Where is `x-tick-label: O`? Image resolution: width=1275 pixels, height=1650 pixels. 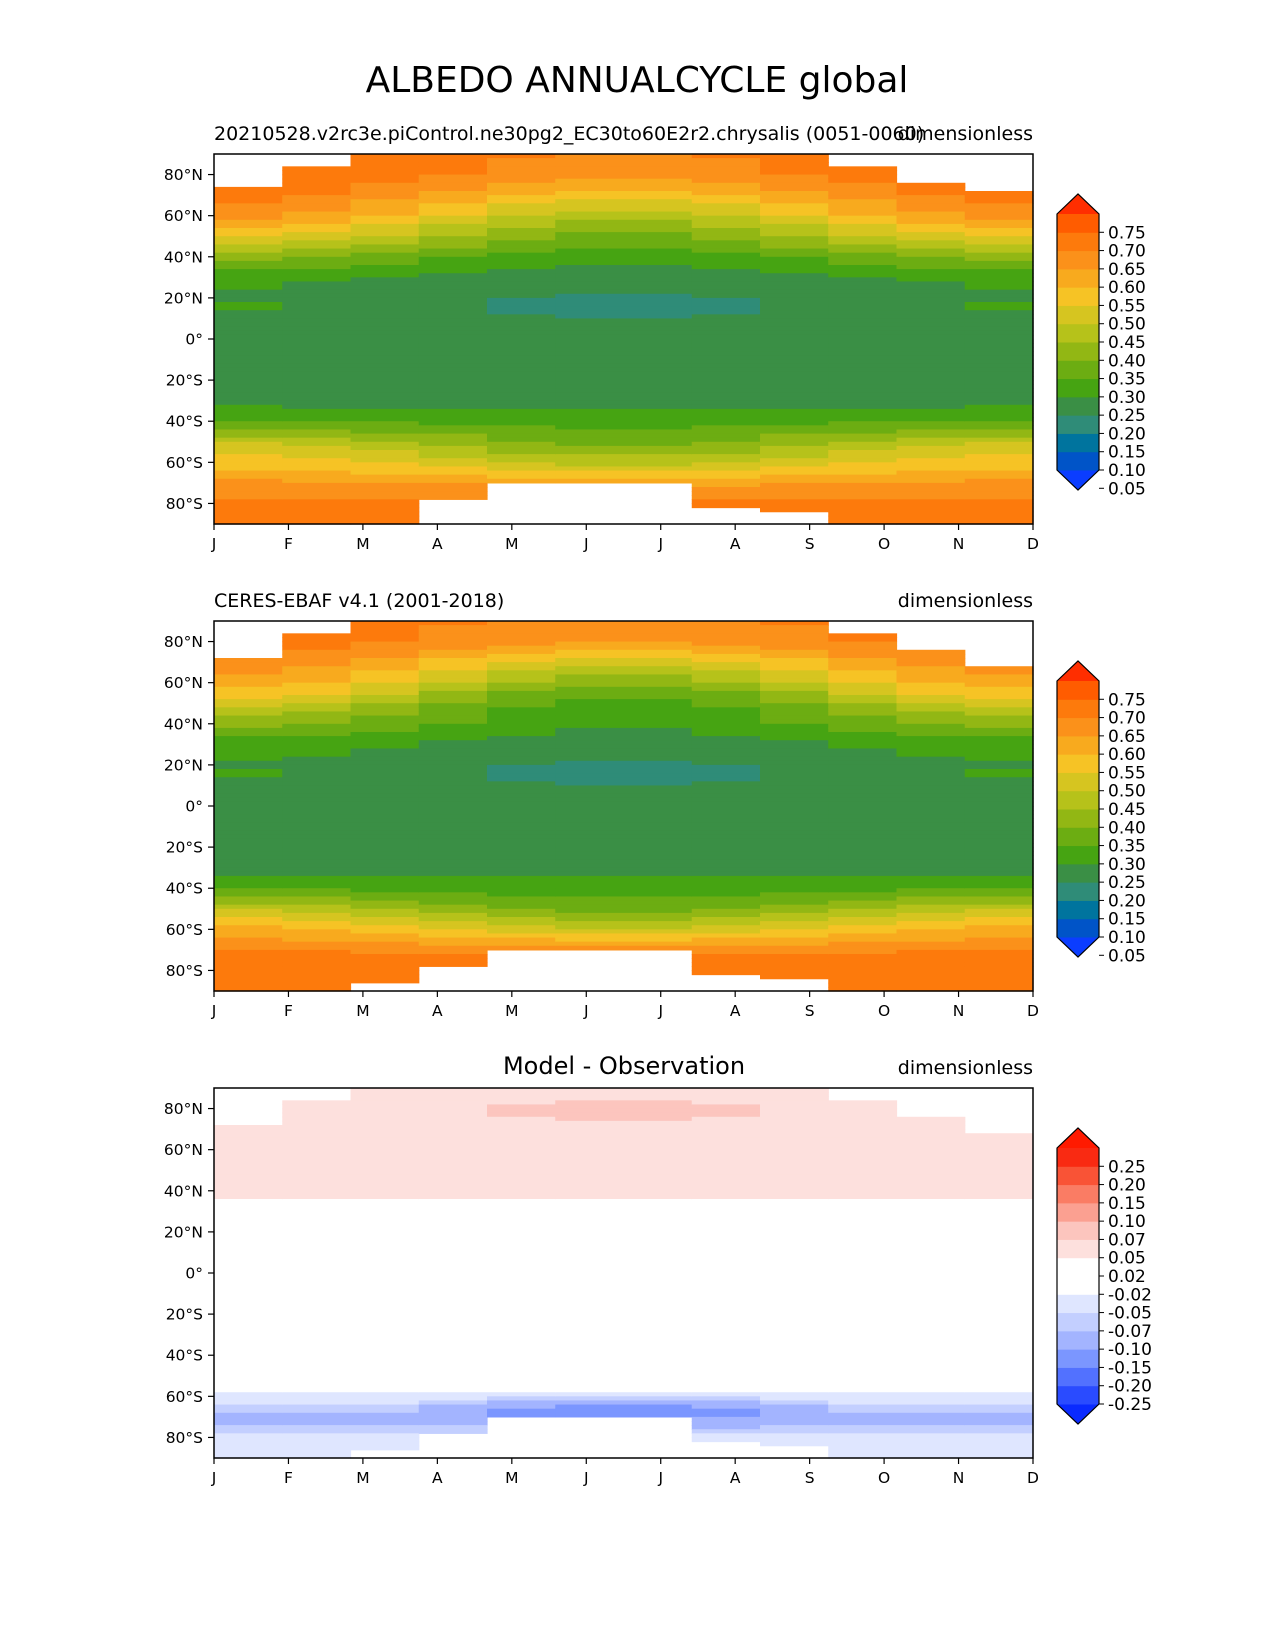 x-tick-label: O is located at coordinates (884, 1478).